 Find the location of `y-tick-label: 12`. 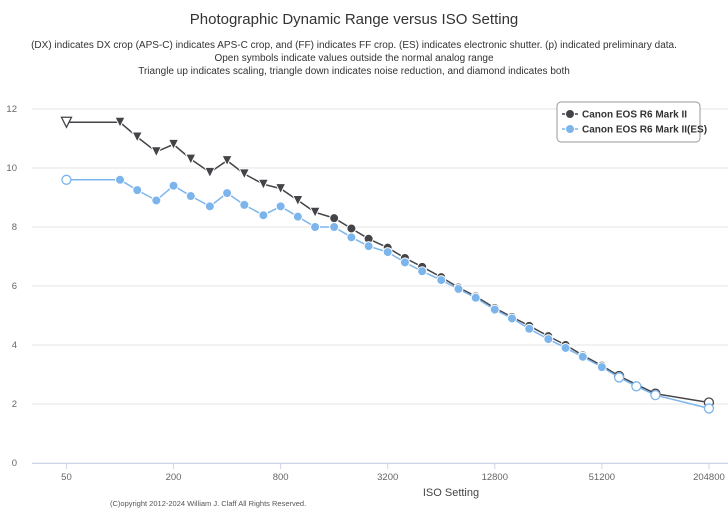

y-tick-label: 12 is located at coordinates (11, 109).